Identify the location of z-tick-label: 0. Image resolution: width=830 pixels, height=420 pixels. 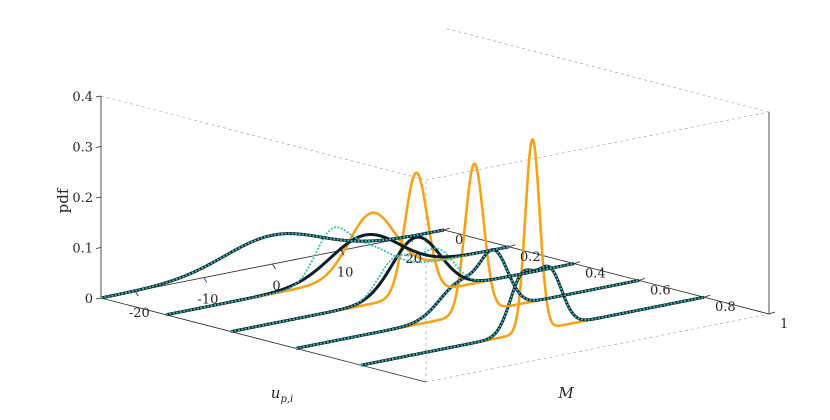
(89, 299).